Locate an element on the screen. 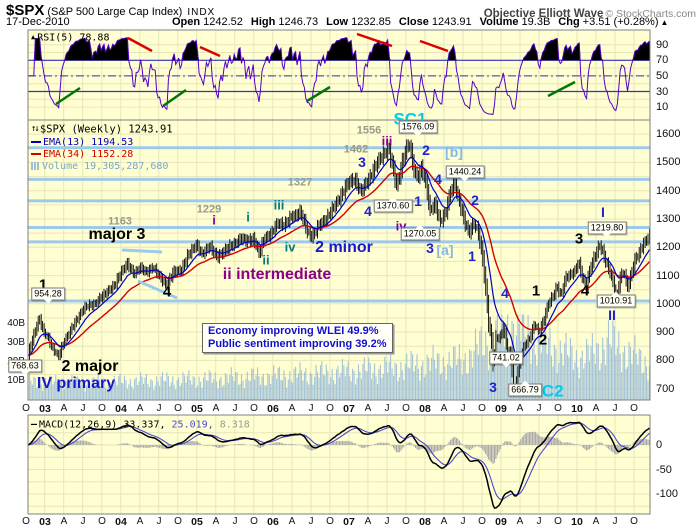 This screenshot has width=700, height=530. volume-label: Volume is located at coordinates (499, 22).